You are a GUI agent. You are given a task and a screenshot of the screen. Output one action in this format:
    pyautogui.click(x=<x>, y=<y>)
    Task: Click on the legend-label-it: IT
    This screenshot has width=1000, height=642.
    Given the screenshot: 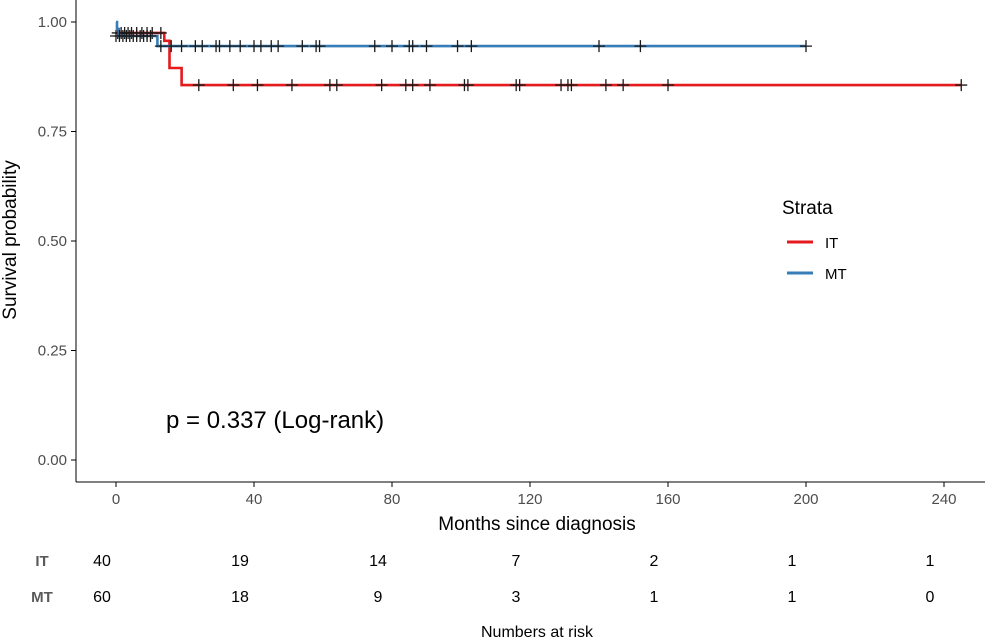 What is the action you would take?
    pyautogui.click(x=831, y=243)
    